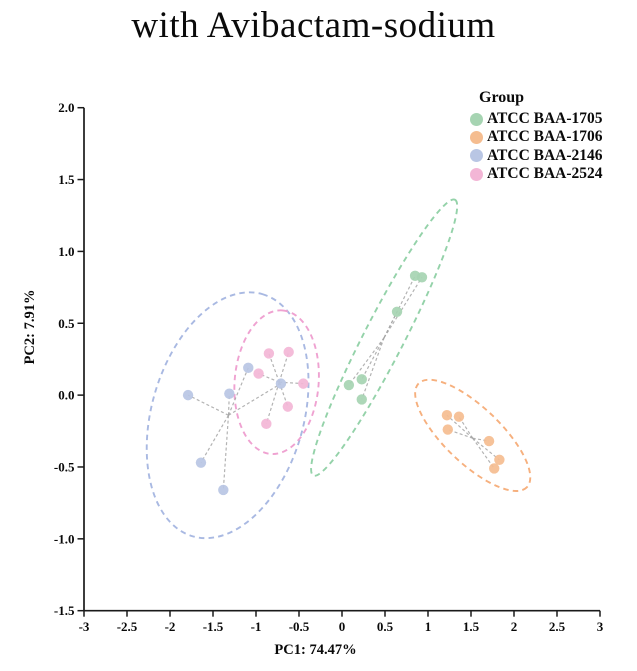  What do you see at coordinates (557, 626) in the screenshot?
I see `x-tick-label: 2.5` at bounding box center [557, 626].